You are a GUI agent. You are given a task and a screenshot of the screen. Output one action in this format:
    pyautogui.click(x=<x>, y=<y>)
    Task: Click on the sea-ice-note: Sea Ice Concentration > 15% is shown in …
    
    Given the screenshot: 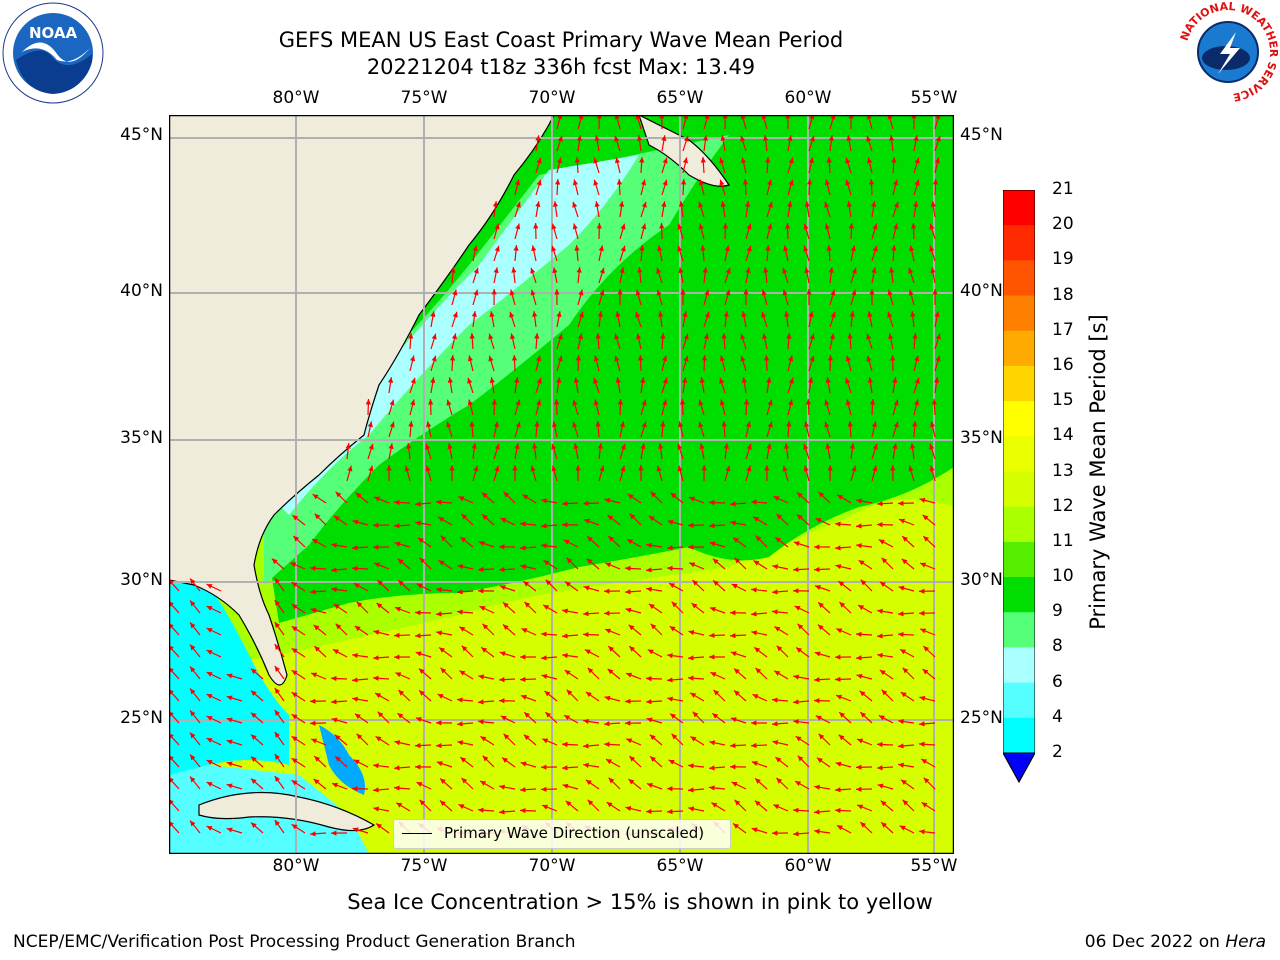 What is the action you would take?
    pyautogui.click(x=640, y=902)
    